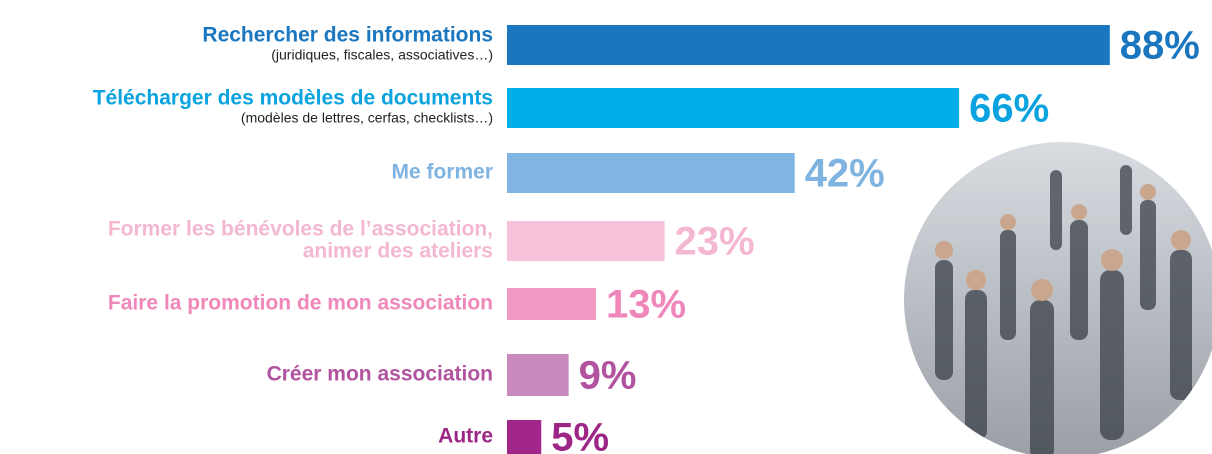 The image size is (1212, 454). I want to click on category-label: Créer mon association, so click(380, 374).